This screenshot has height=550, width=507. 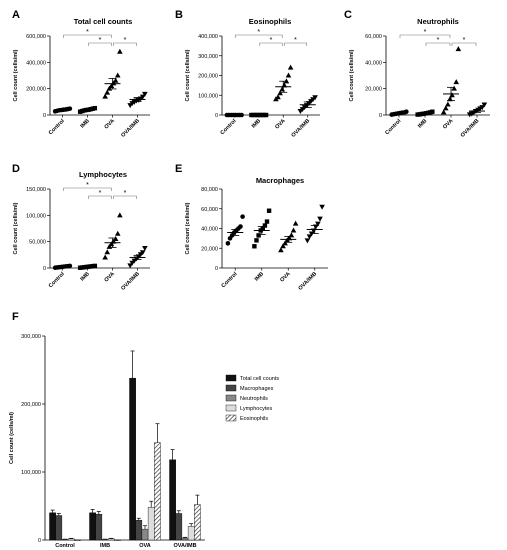 I want to click on legend-label: Macrophages, so click(x=257, y=389).